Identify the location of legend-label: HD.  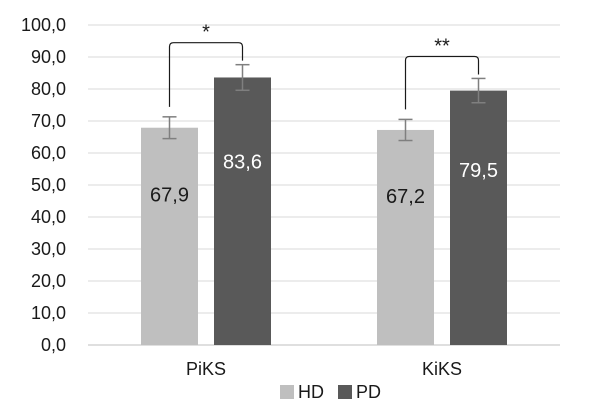
(311, 392).